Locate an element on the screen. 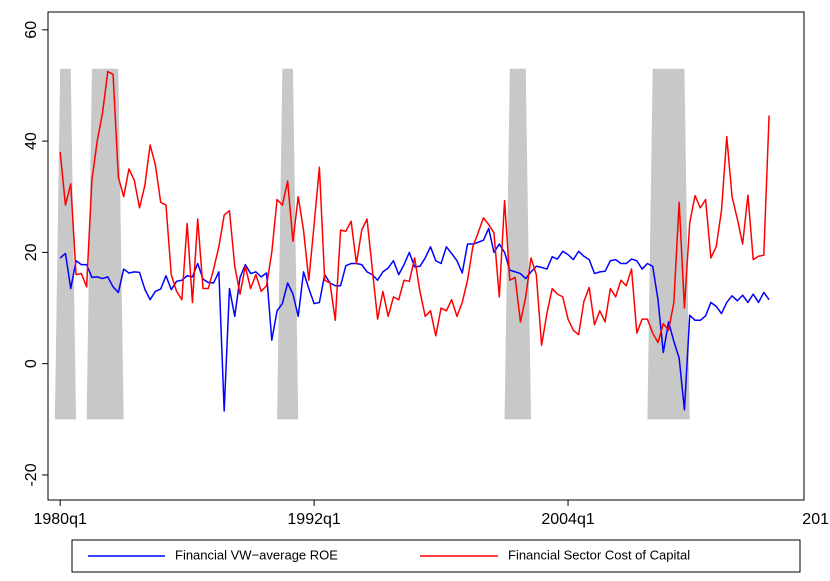  legend-label: Financial VW−average ROE is located at coordinates (256, 554).